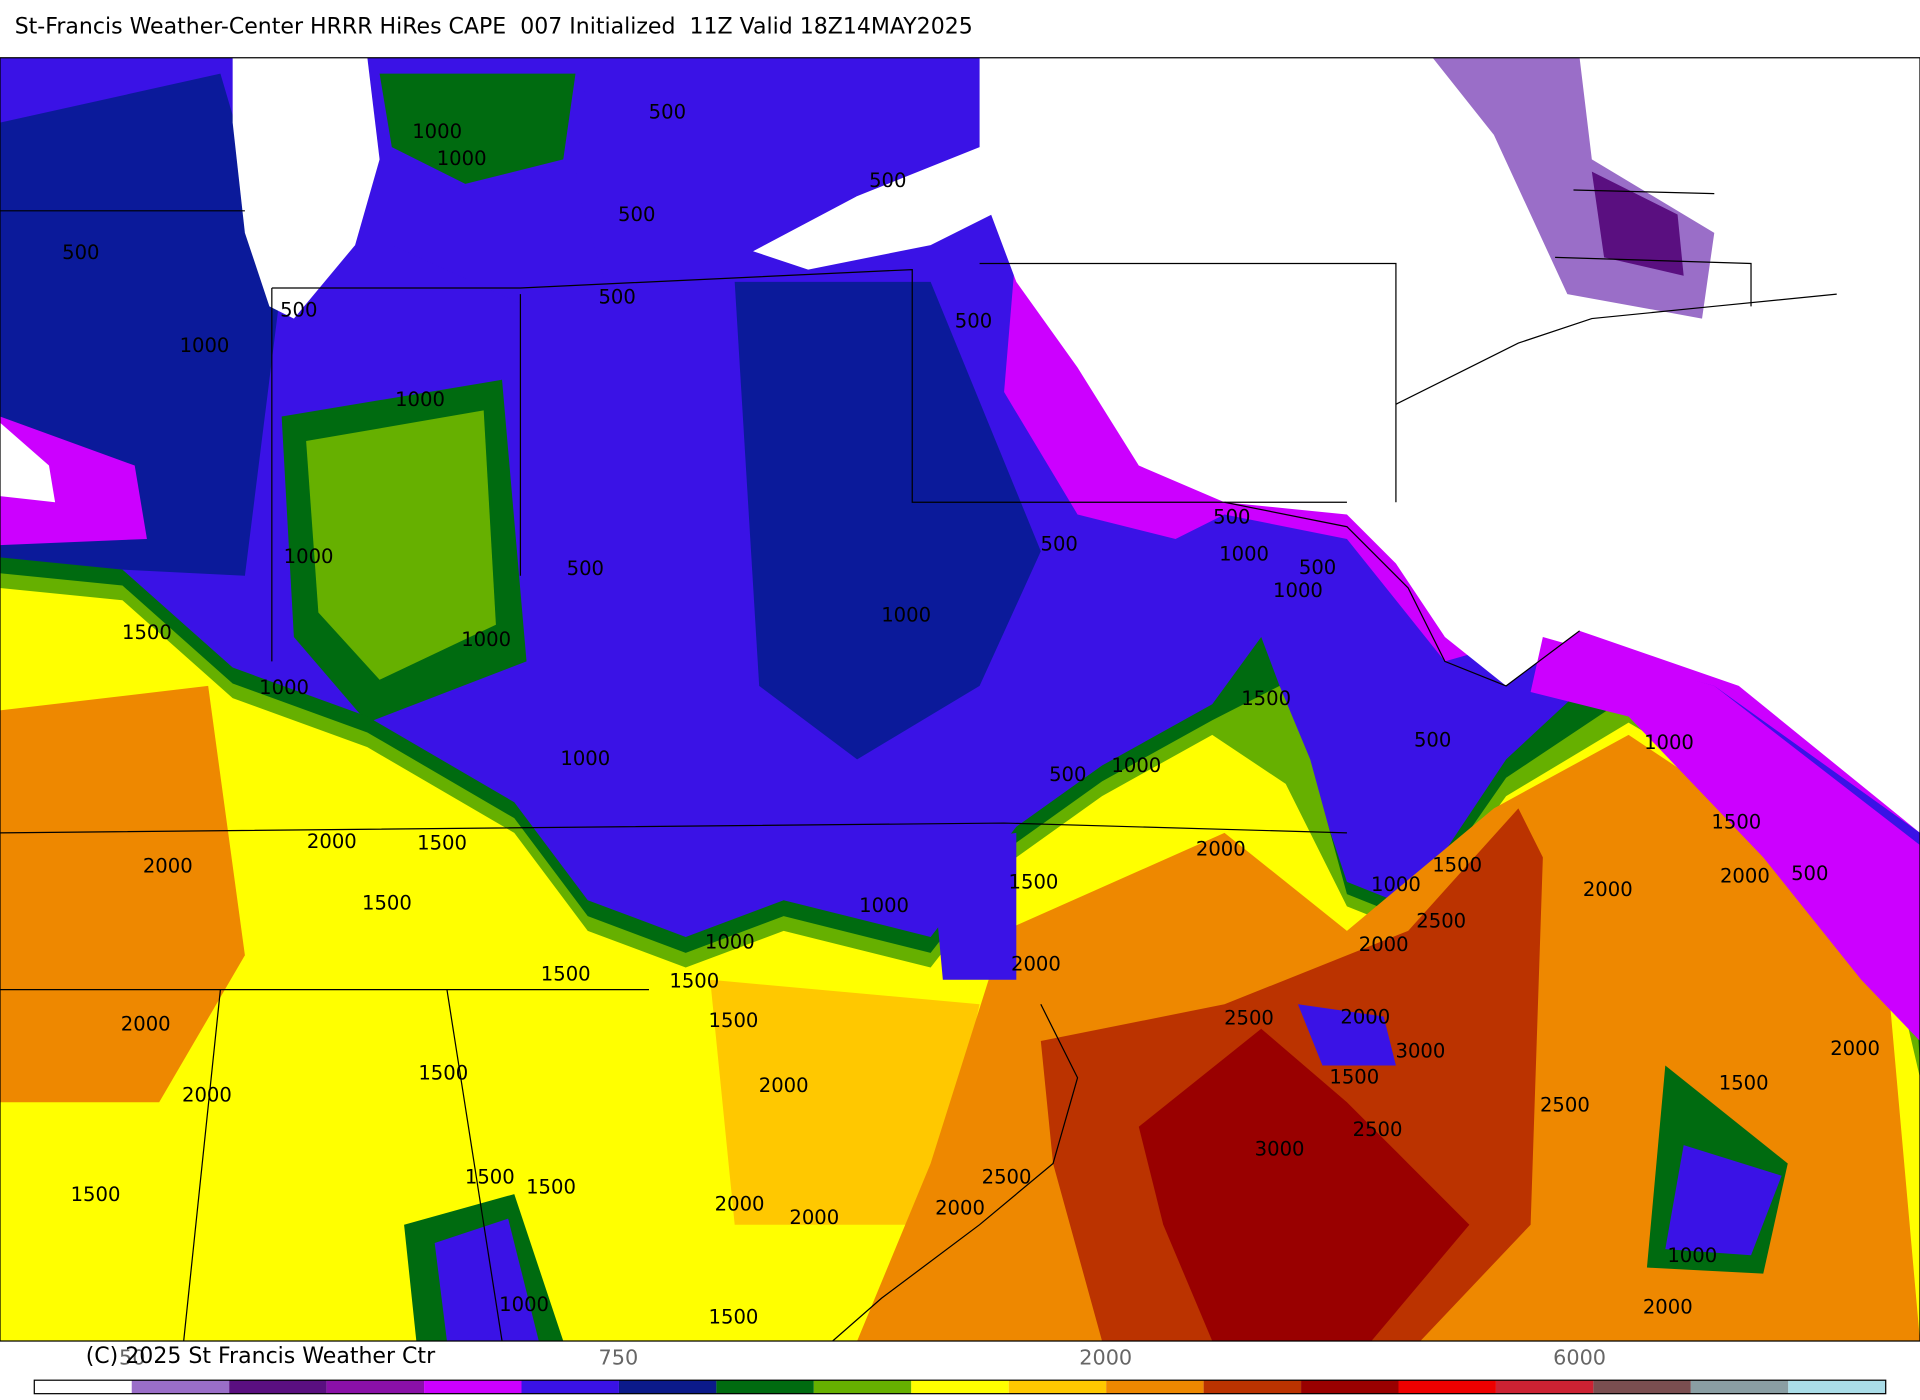  Describe the element at coordinates (960, 1387) in the screenshot. I see `colorbar-frame` at that location.